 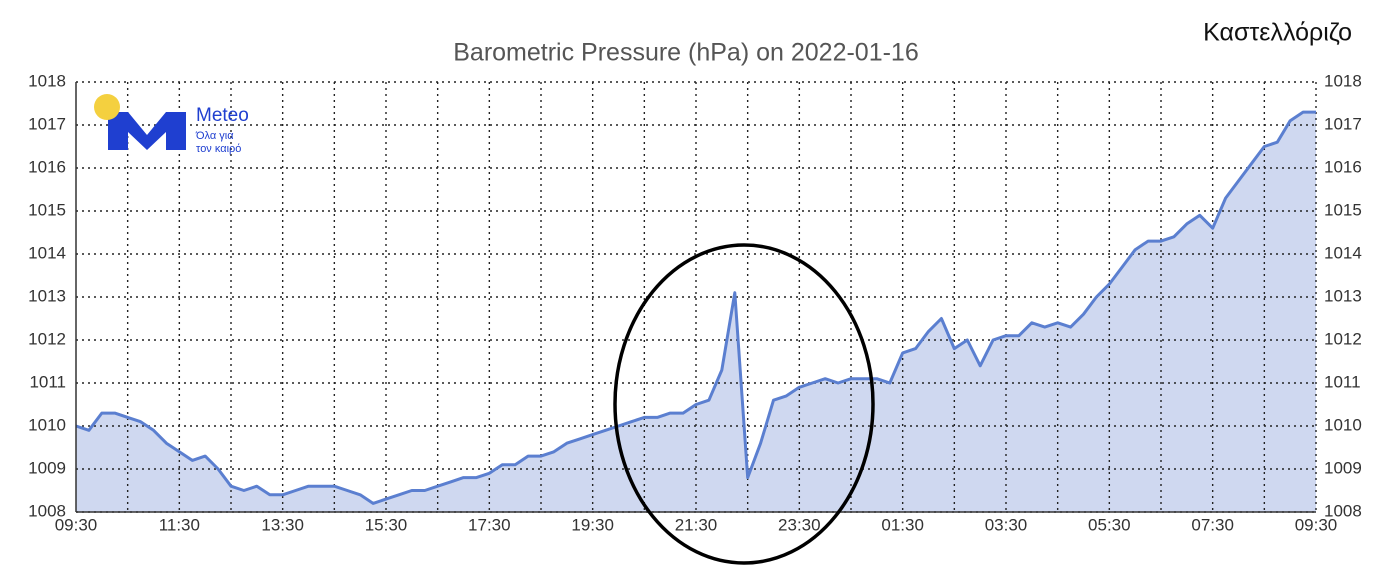 I want to click on y-tick-label: 1008, so click(x=47, y=510).